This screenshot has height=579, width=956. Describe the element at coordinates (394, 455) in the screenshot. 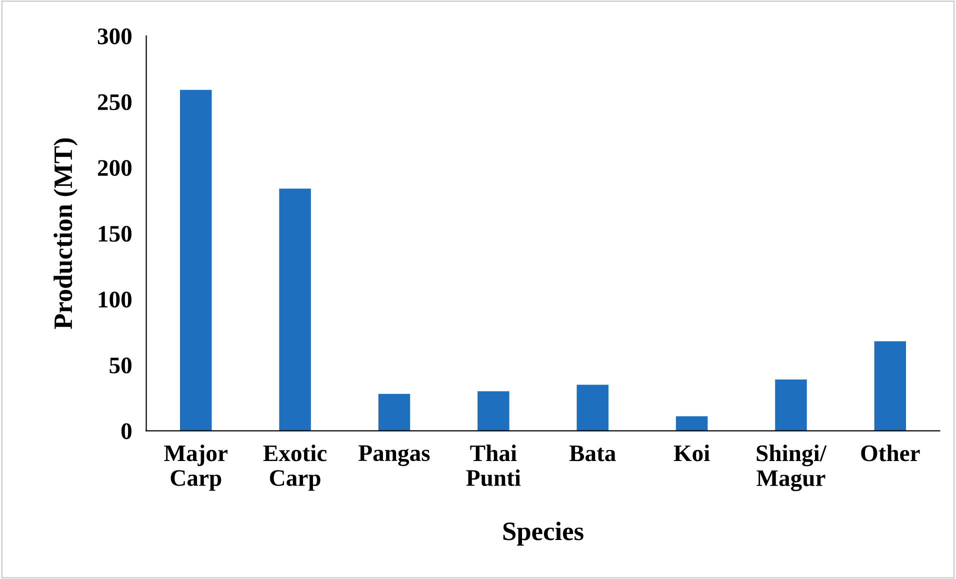

I see `x-tick-label: Pangas` at that location.